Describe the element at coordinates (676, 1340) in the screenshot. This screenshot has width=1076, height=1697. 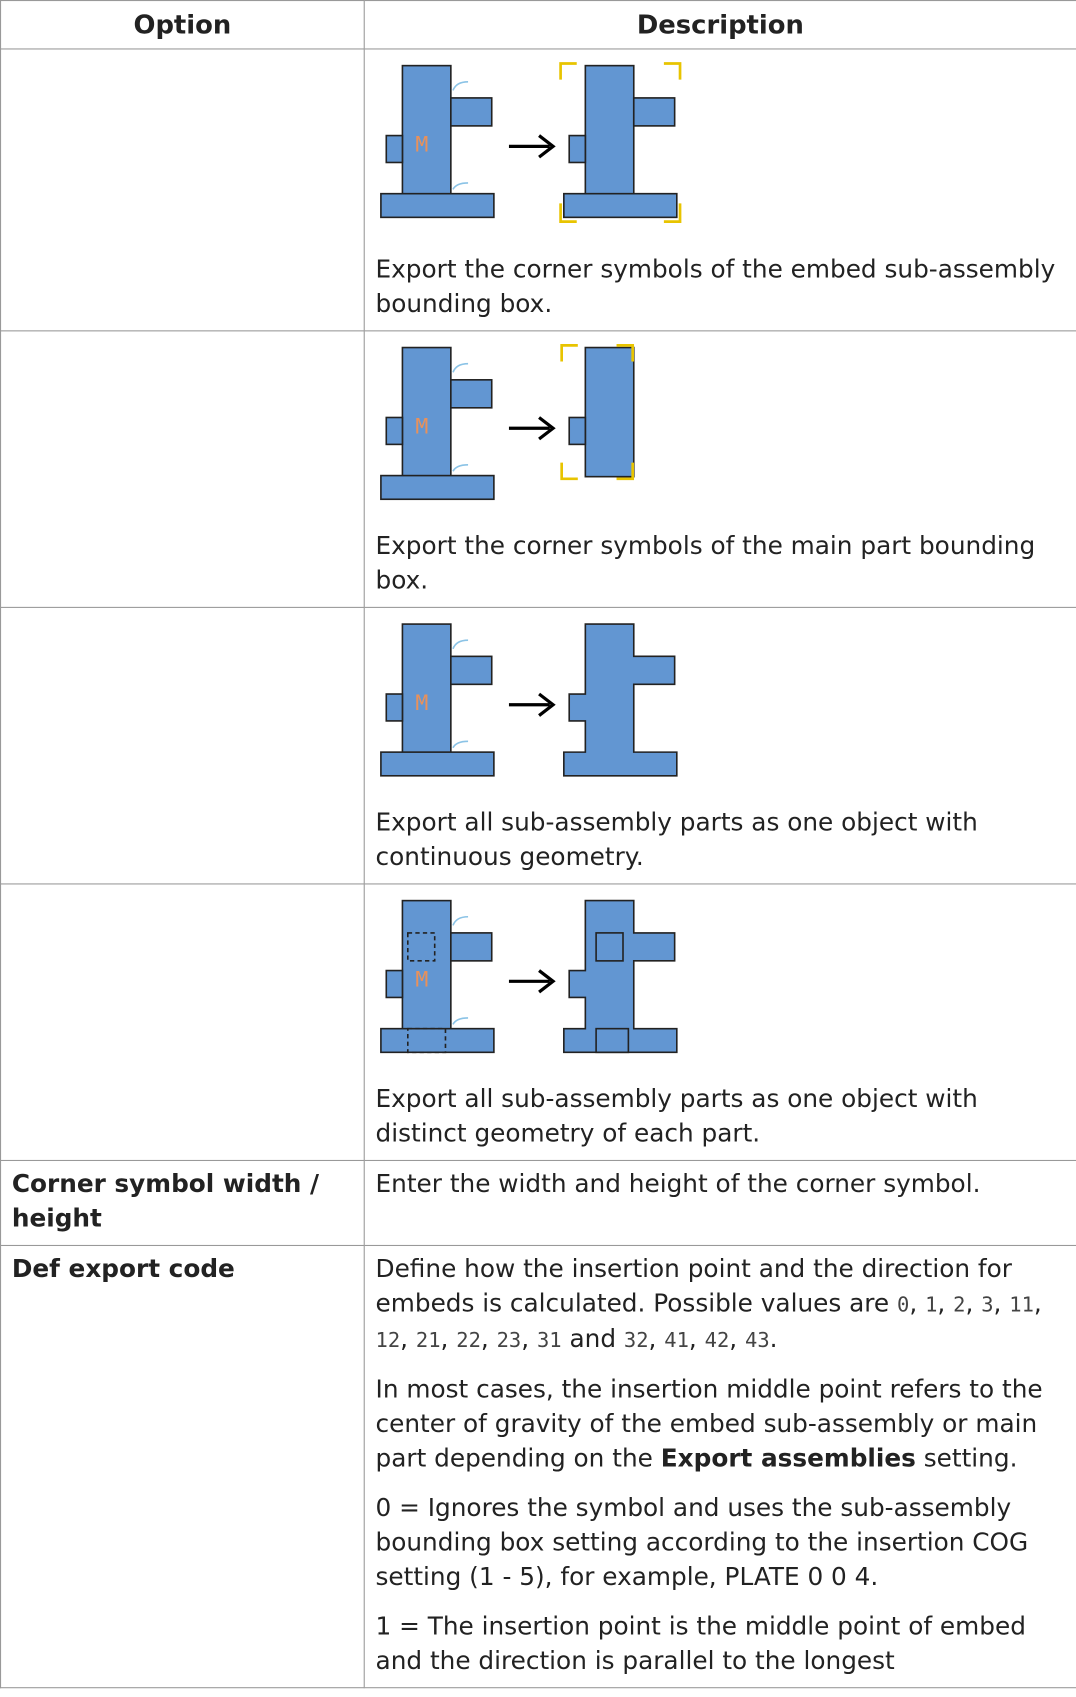
I see `code-value: 41` at that location.